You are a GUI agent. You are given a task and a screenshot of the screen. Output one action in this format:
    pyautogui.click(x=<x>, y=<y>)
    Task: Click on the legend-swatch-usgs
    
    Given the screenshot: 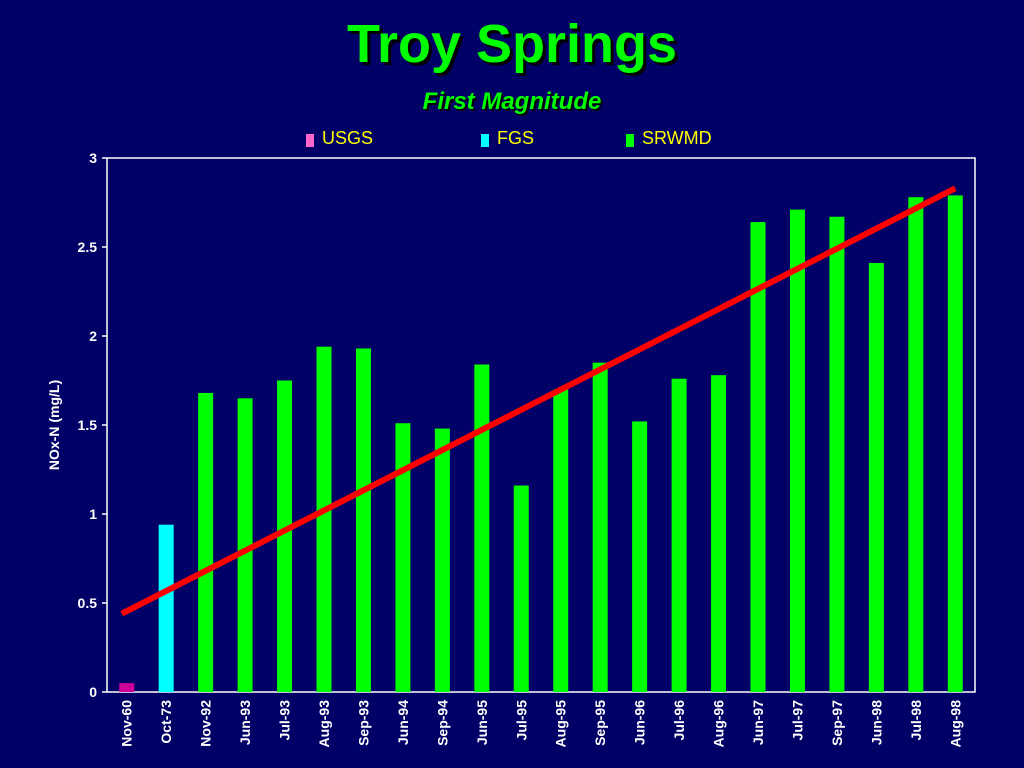 What is the action you would take?
    pyautogui.click(x=310, y=140)
    